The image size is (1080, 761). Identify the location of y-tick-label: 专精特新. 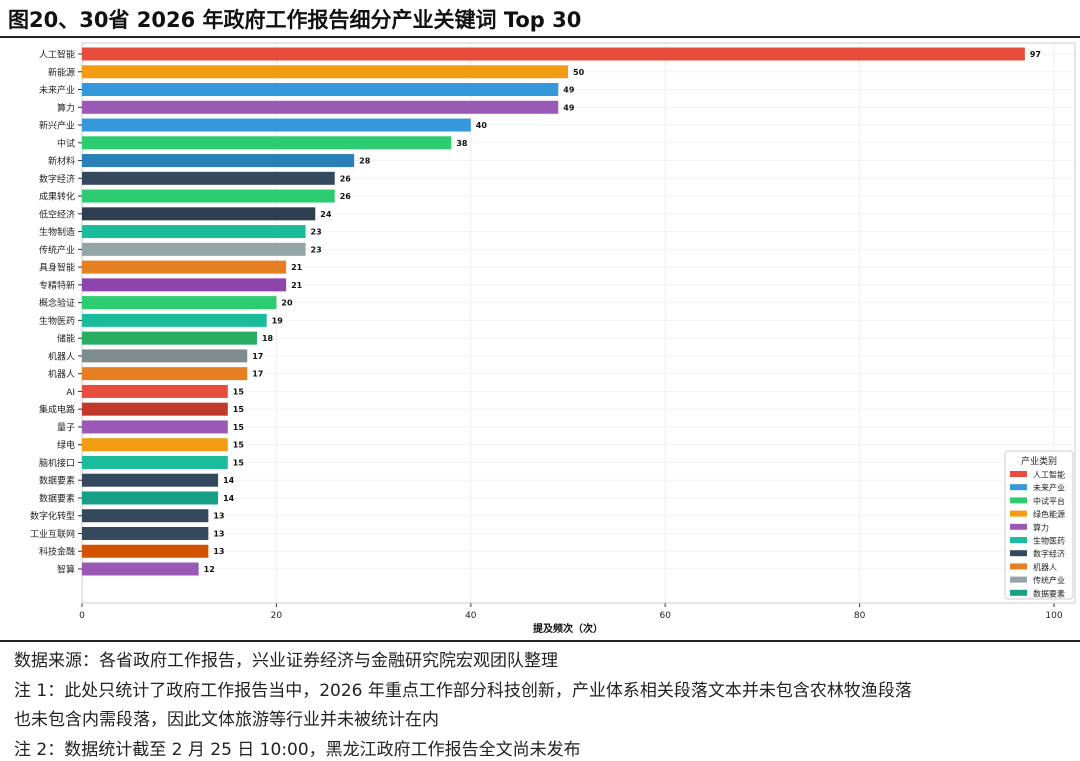
(57, 285).